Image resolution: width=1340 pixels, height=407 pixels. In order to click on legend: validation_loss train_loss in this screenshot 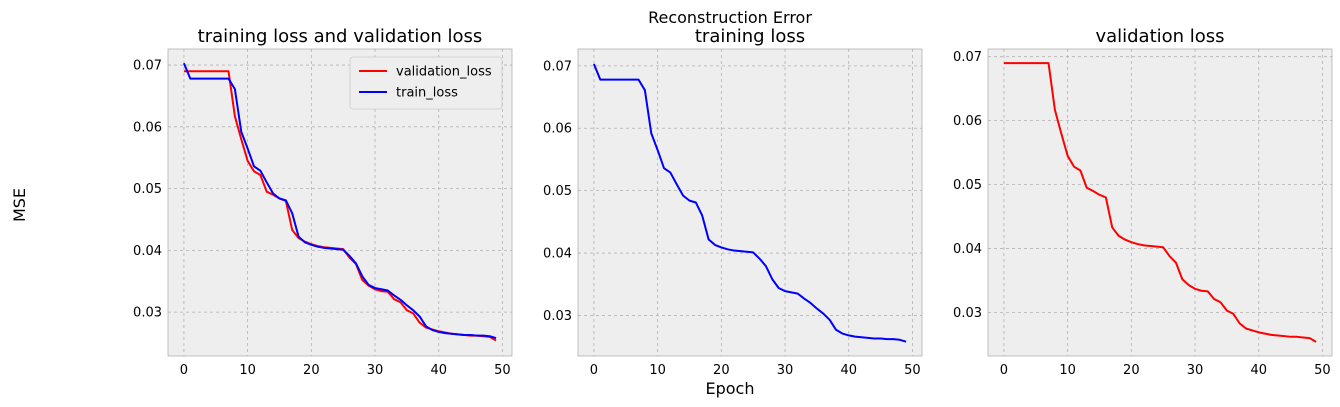, I will do `click(426, 83)`.